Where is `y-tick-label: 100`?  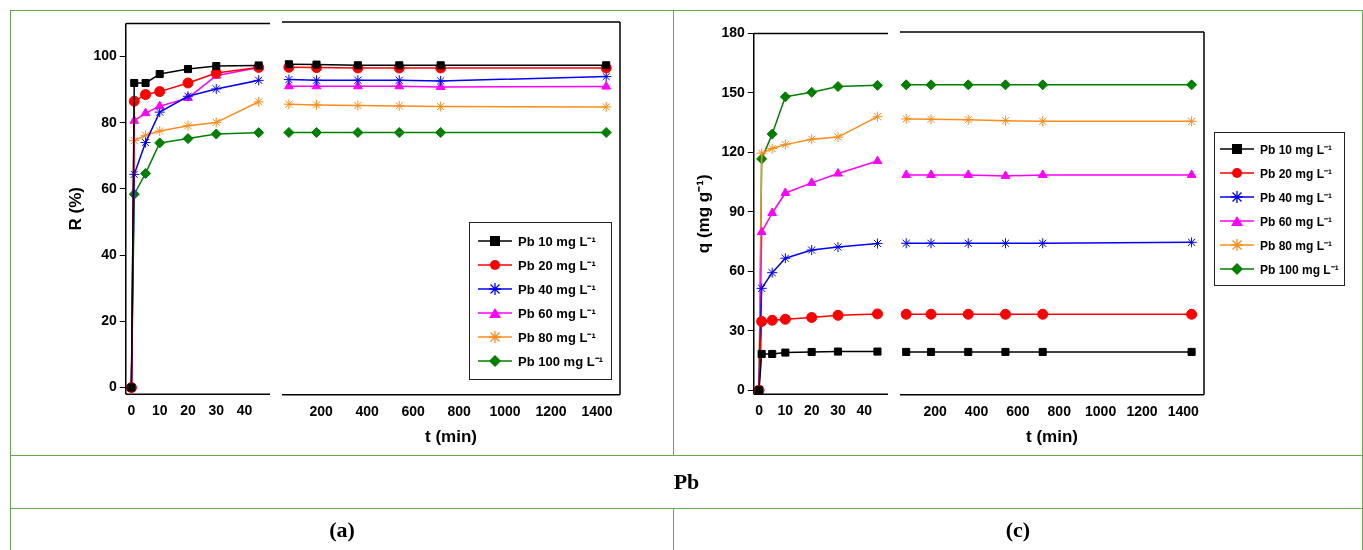 y-tick-label: 100 is located at coordinates (105, 55).